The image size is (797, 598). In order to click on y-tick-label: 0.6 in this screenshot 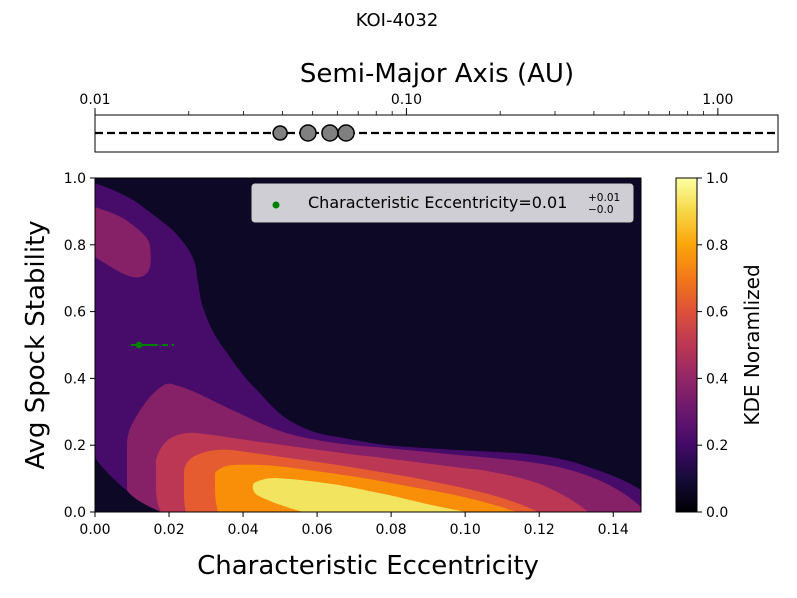, I will do `click(75, 313)`.